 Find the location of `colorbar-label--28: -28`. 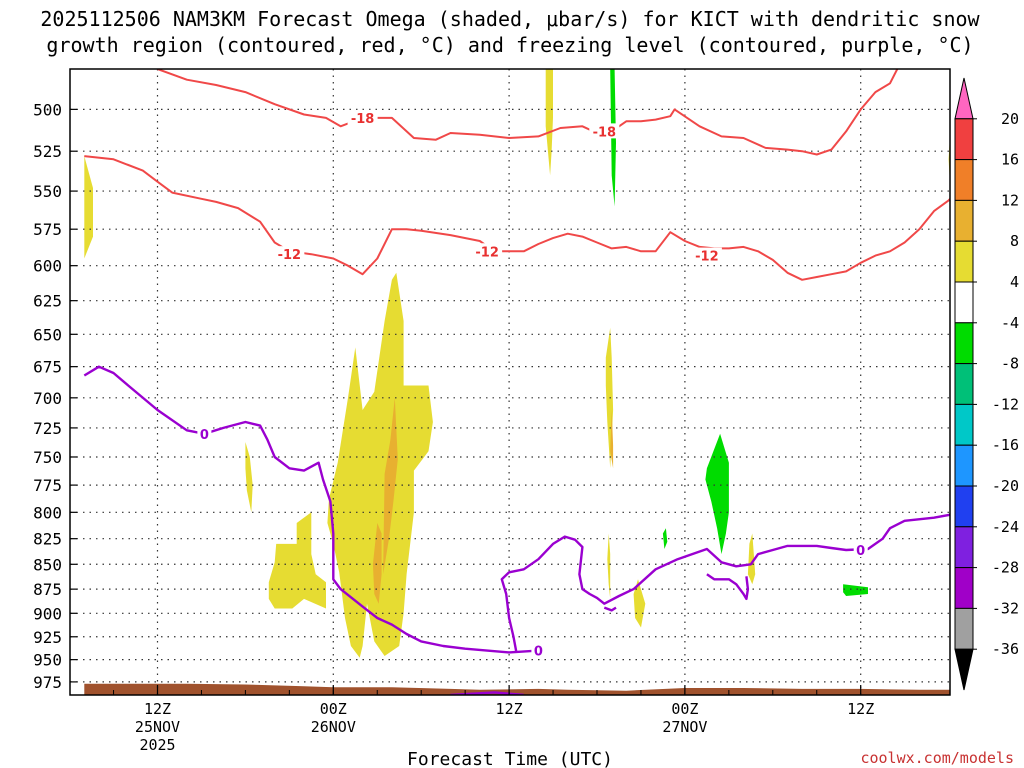

colorbar-label--28: -28 is located at coordinates (1005, 568).